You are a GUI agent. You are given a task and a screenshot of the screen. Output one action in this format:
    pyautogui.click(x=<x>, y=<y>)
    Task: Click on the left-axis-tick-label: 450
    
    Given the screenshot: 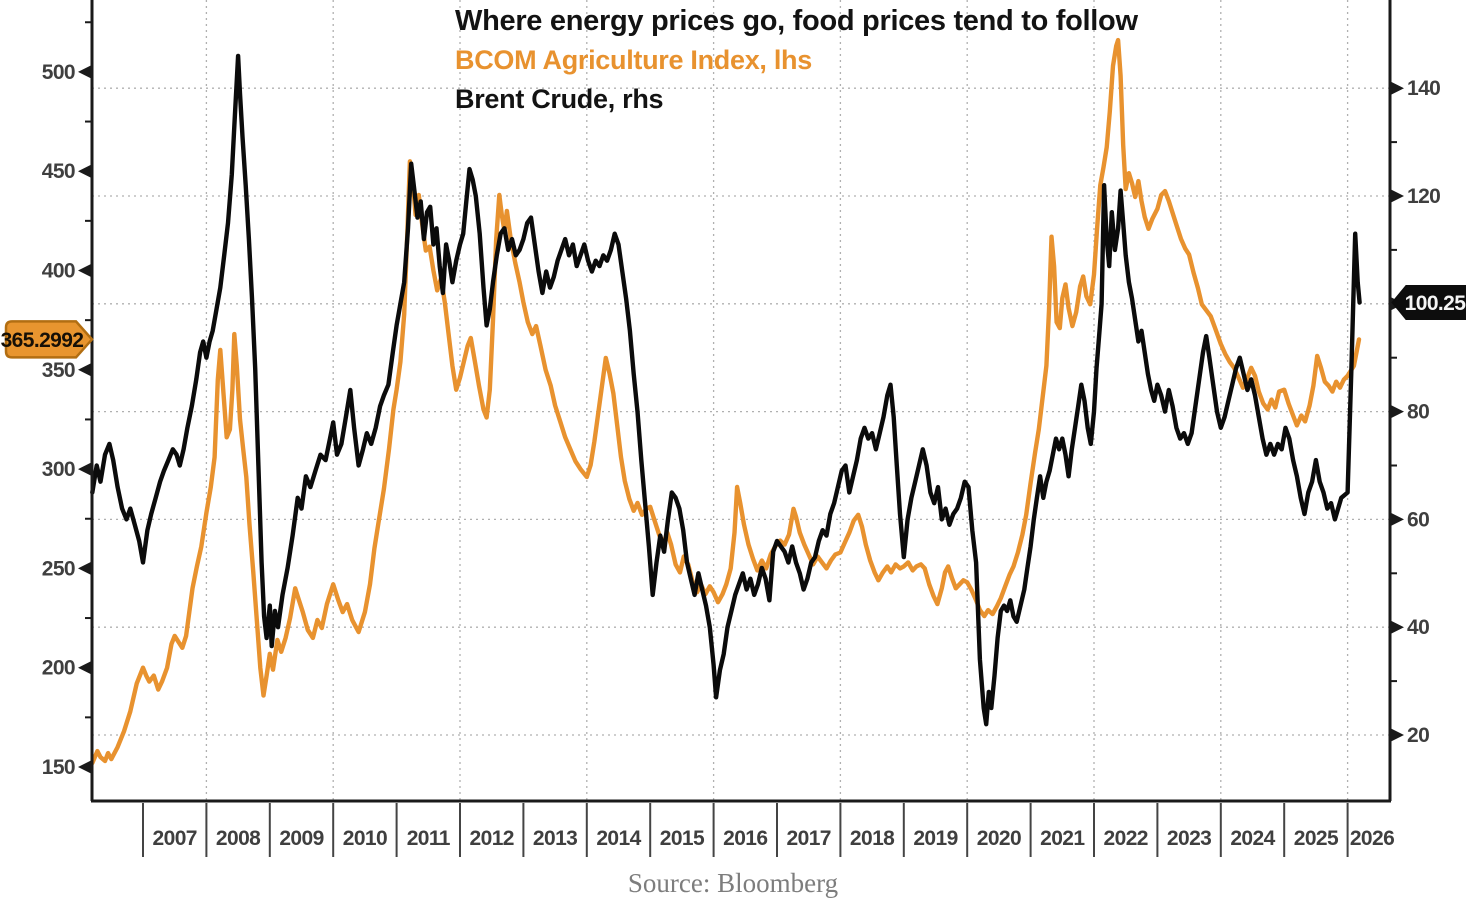 What is the action you would take?
    pyautogui.click(x=58, y=171)
    